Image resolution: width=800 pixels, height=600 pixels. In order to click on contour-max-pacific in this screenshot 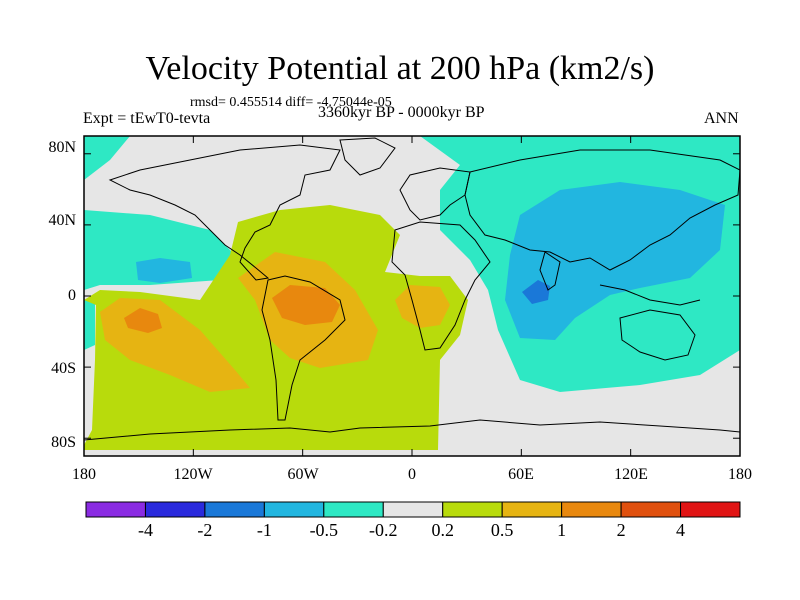, I will do `click(143, 320)`.